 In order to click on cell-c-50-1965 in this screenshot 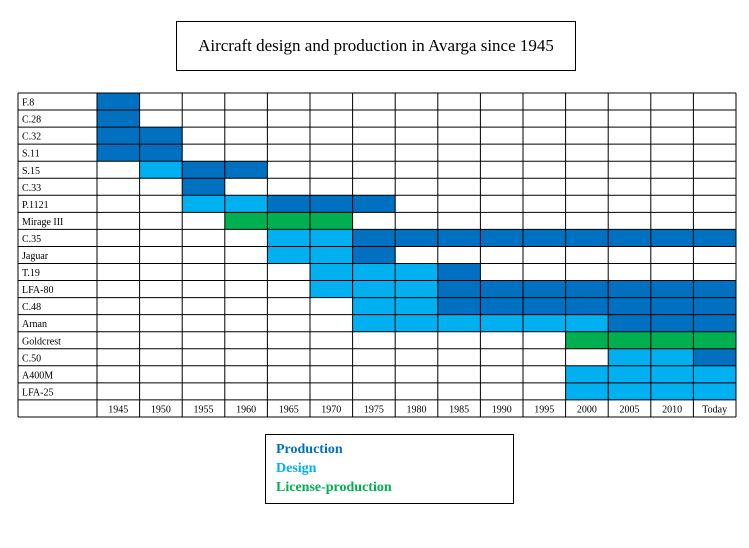, I will do `click(288, 357)`.